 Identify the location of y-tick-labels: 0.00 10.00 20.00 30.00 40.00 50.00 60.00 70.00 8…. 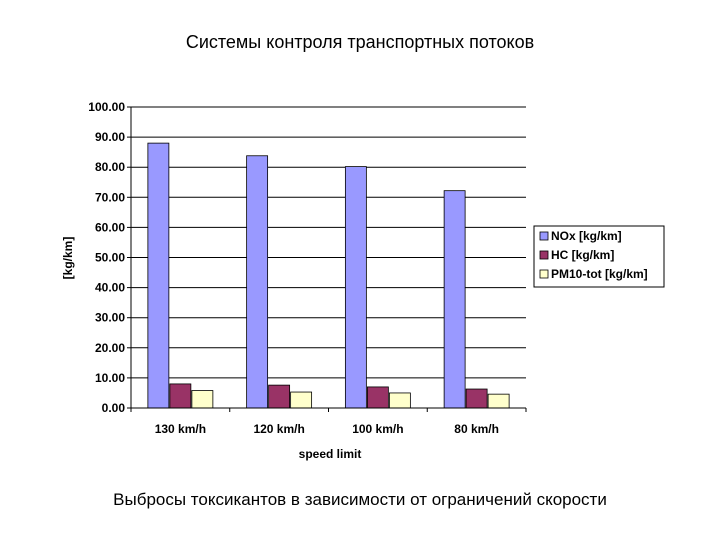
(106, 257).